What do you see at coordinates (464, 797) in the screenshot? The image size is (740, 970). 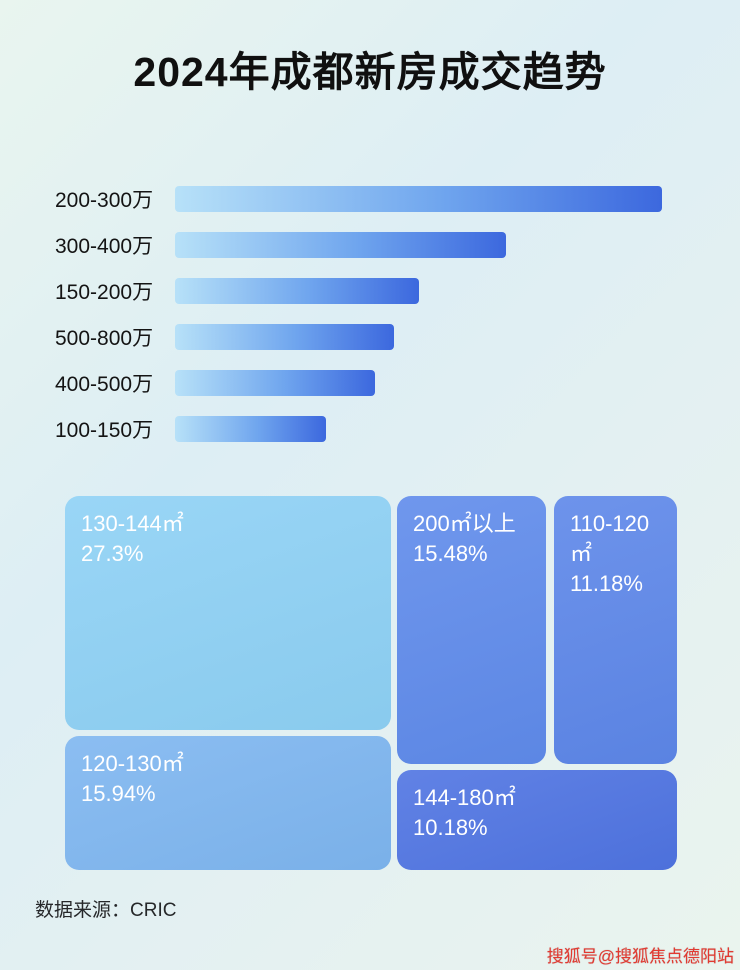 I see `treemap-box-label: 144-180㎡` at bounding box center [464, 797].